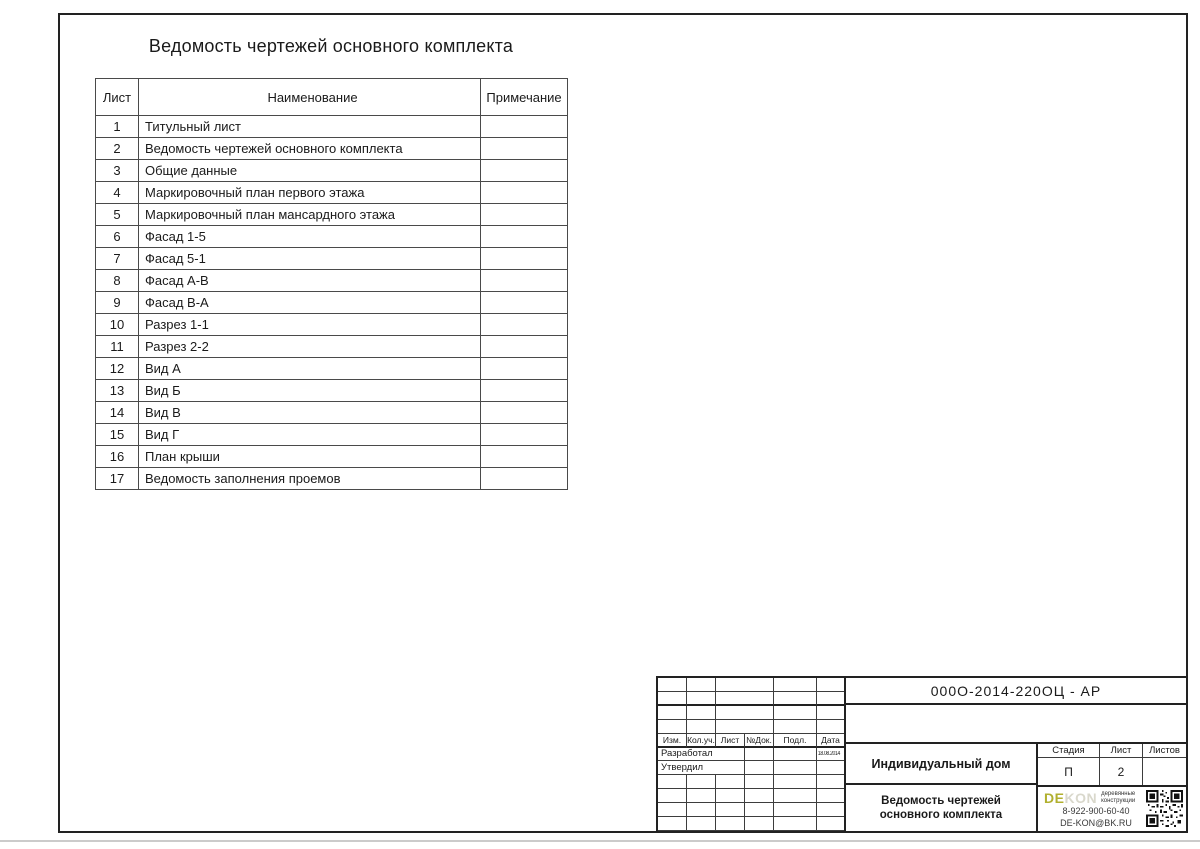 This screenshot has height=849, width=1200. I want to click on stage-value-row: П 2, so click(1112, 772).